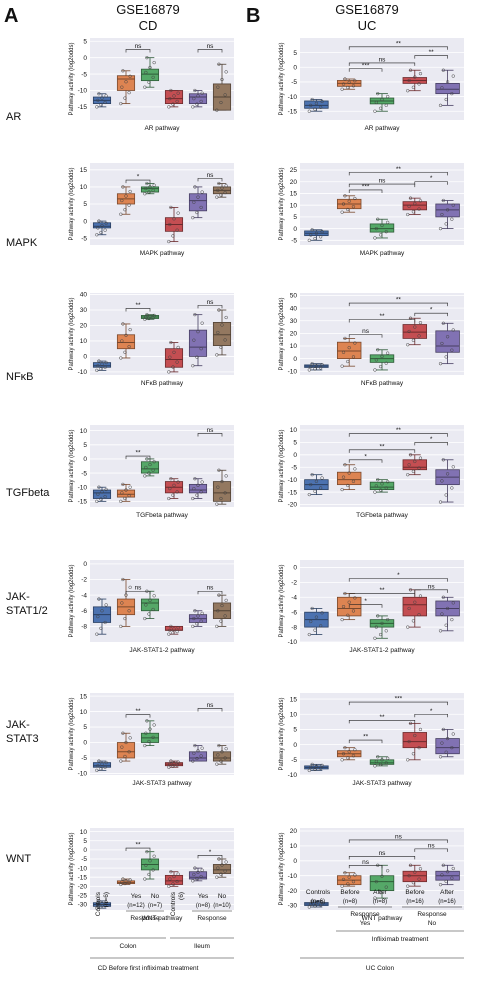 The width and height of the screenshot is (484, 985). What do you see at coordinates (415, 902) in the screenshot?
I see `panel-b-group-4-n: (n=16)` at bounding box center [415, 902].